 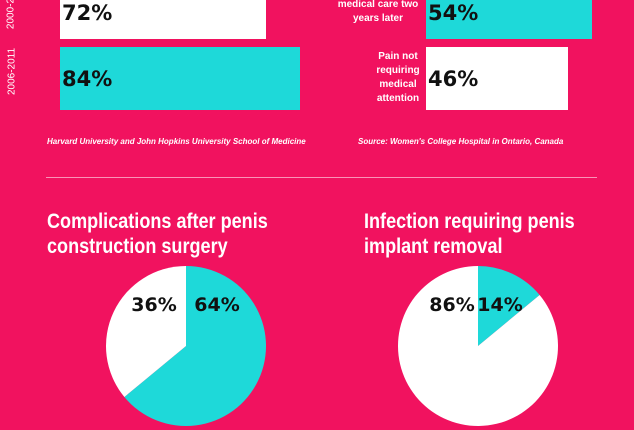 What do you see at coordinates (453, 12) in the screenshot?
I see `bar-value-label: 54%` at bounding box center [453, 12].